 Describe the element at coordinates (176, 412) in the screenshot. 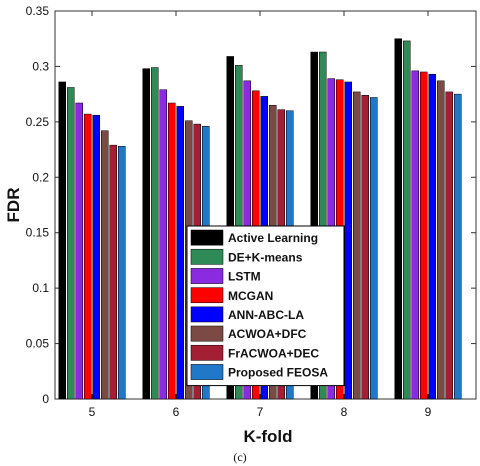

I see `x-tick-label: 6` at that location.